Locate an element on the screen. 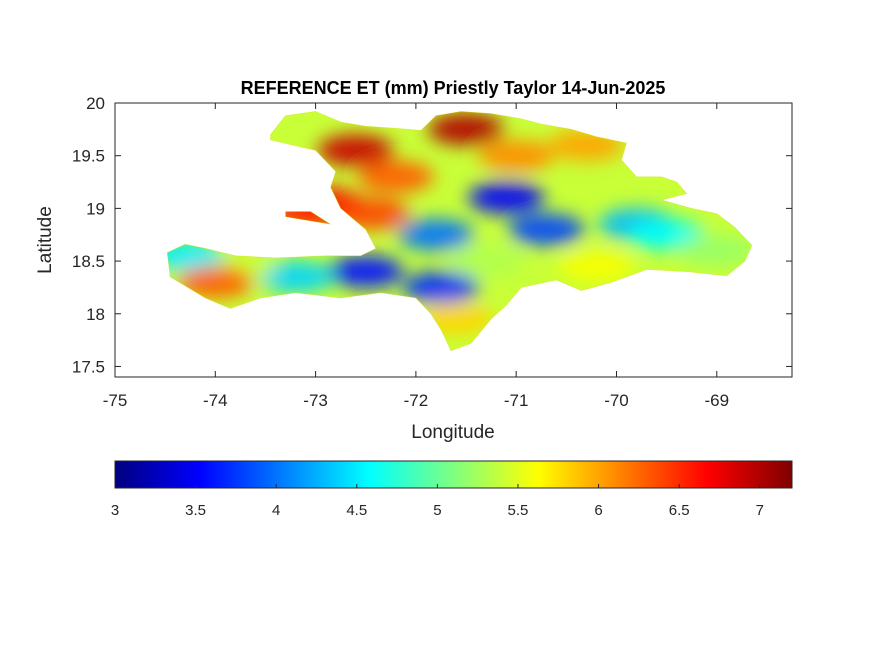 Image resolution: width=875 pixels, height=656 pixels. colorbar: 3 3.5 4 4.5 5 5.5 6 6.5 7 is located at coordinates (452, 489).